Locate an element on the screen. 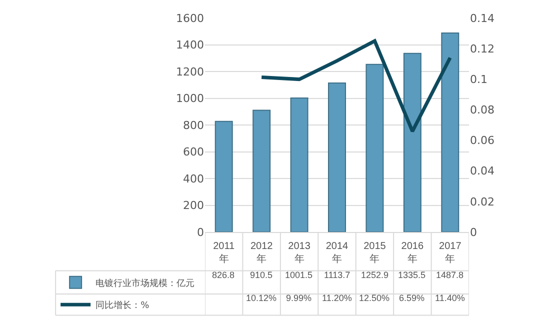 The width and height of the screenshot is (539, 331). y-tick-label: 800 is located at coordinates (193, 125).